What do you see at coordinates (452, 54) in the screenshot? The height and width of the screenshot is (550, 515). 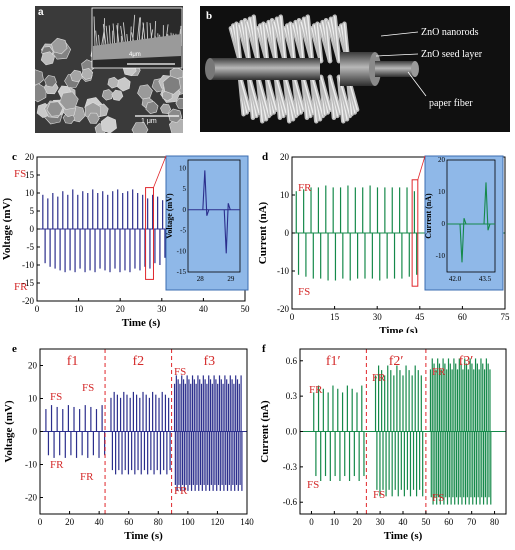 I see `label-seed-layer: ZnO seed layer` at bounding box center [452, 54].